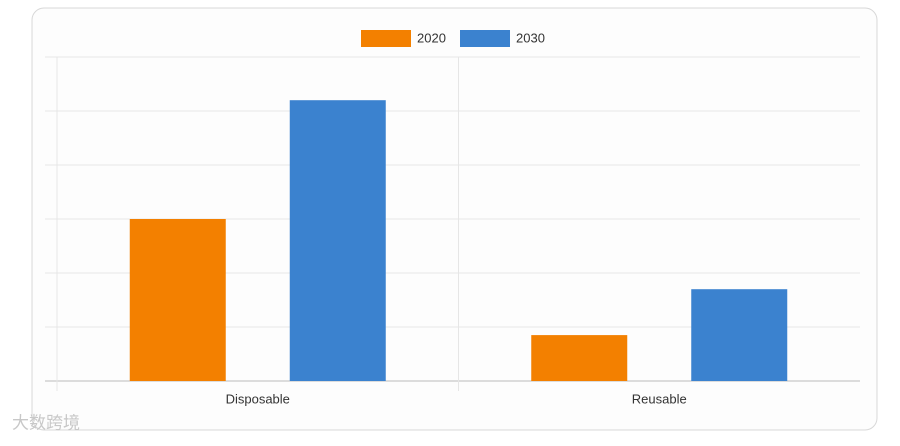  I want to click on legend-label: 2020, so click(431, 37).